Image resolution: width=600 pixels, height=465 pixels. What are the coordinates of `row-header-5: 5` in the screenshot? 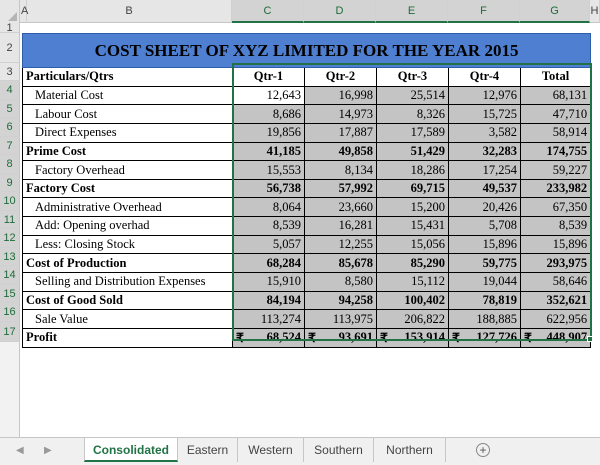 It's located at (10, 109).